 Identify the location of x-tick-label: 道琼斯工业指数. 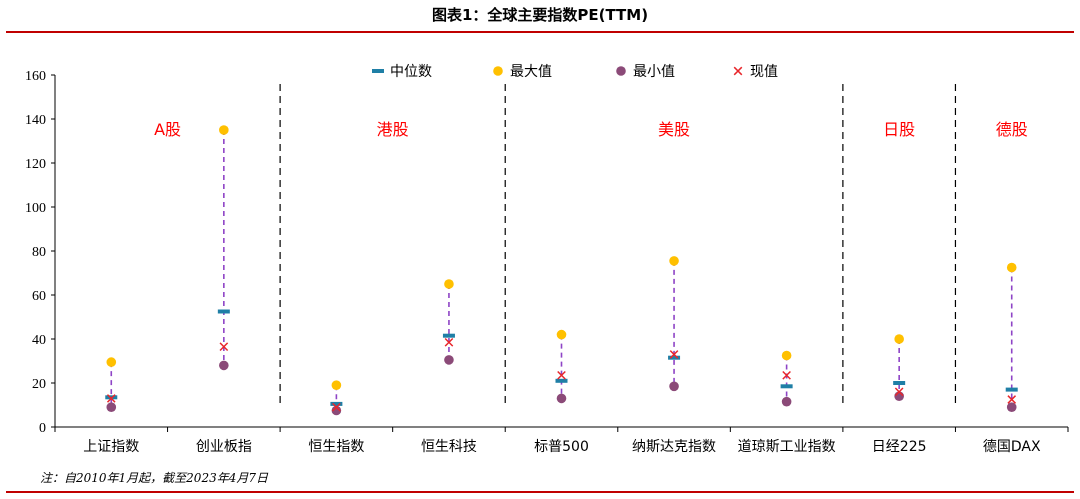
(787, 447).